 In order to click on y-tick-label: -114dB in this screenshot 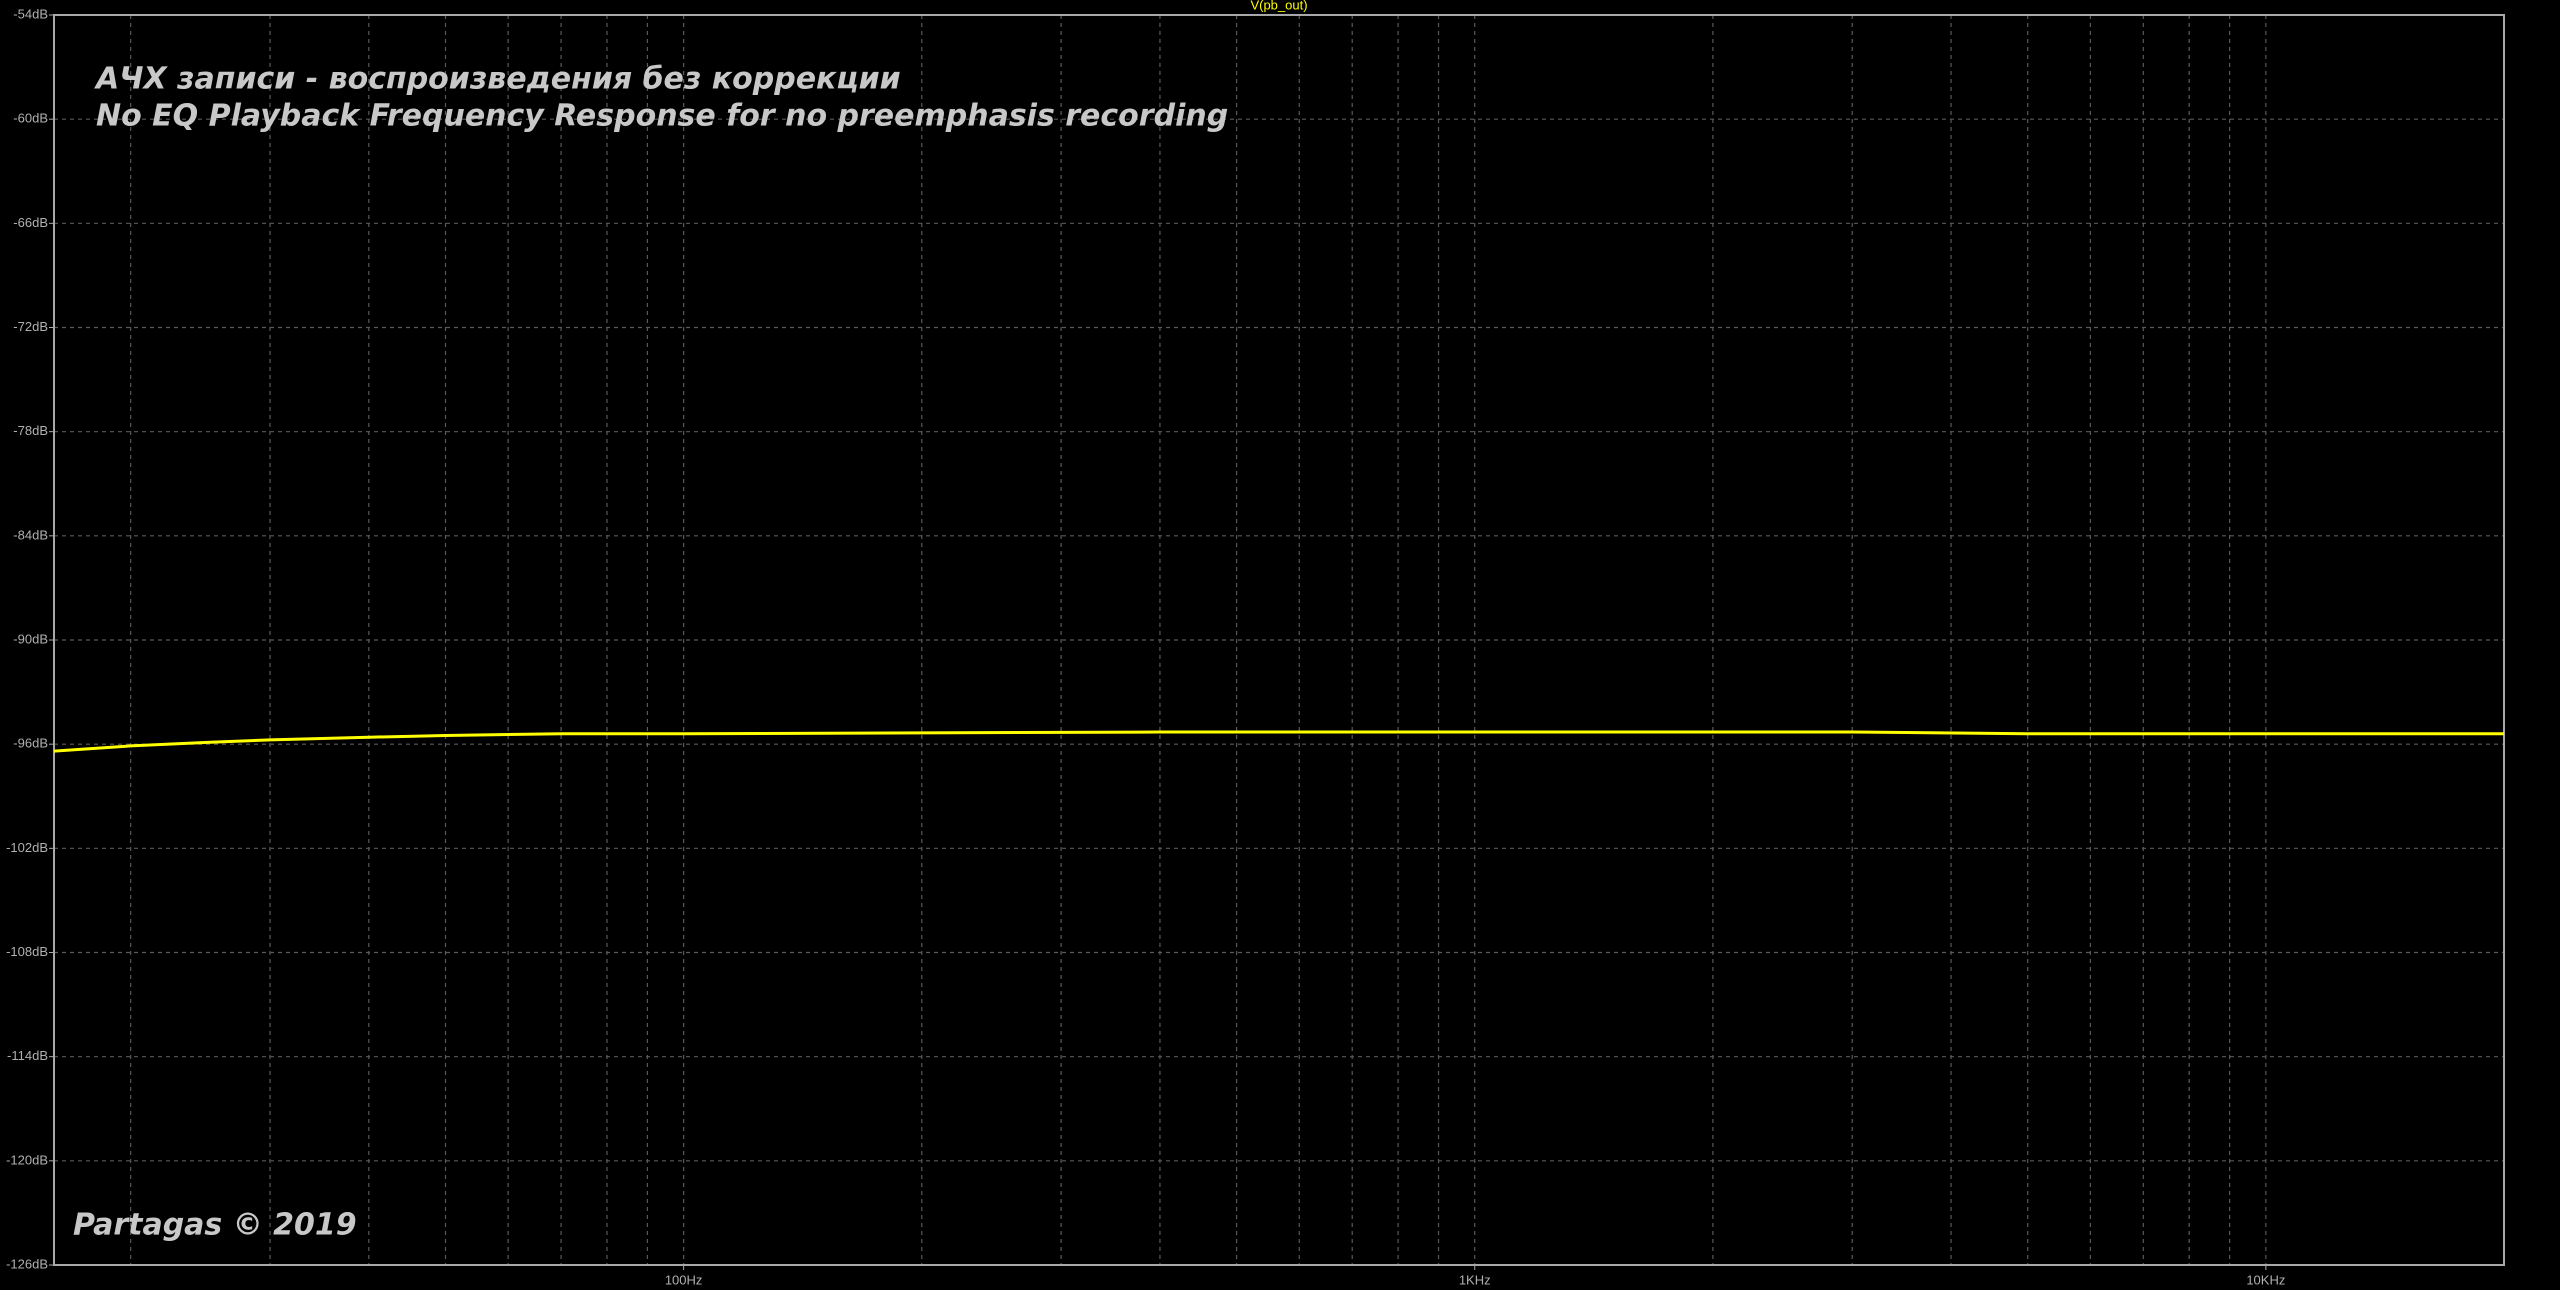, I will do `click(27, 1055)`.